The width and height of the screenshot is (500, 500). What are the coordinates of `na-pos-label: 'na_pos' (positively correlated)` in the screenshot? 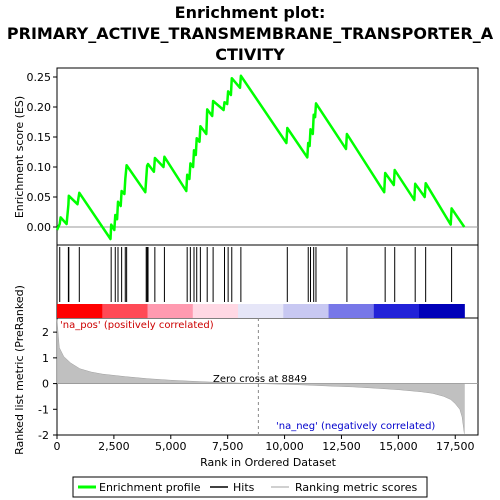 It's located at (137, 325).